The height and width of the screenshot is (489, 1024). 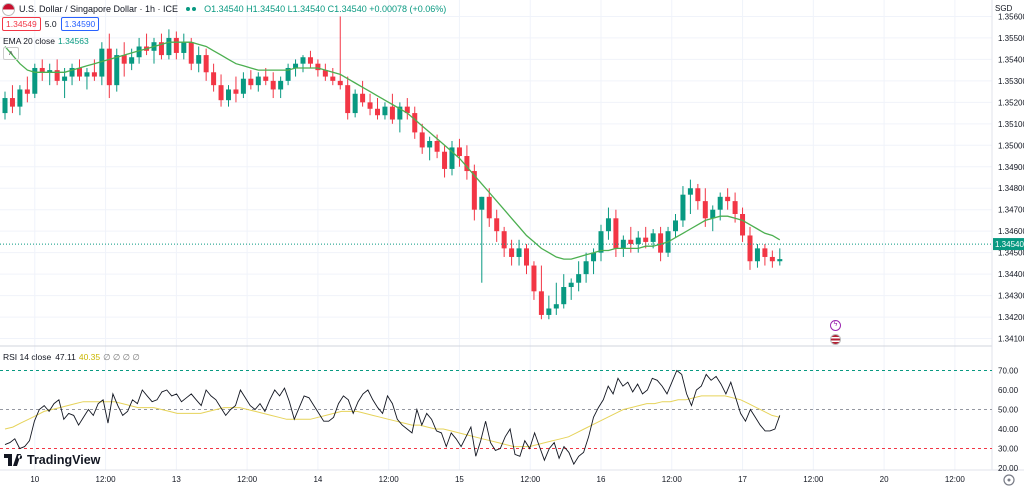 What do you see at coordinates (1004, 8) in the screenshot?
I see `currency-label: SGD` at bounding box center [1004, 8].